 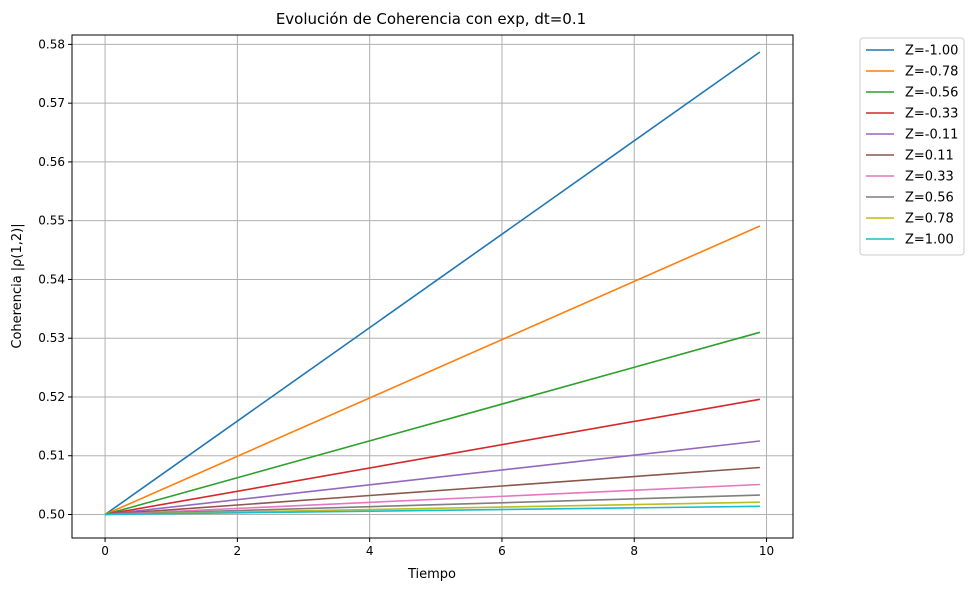 What do you see at coordinates (51, 44) in the screenshot?
I see `y-tick-label: 0.58` at bounding box center [51, 44].